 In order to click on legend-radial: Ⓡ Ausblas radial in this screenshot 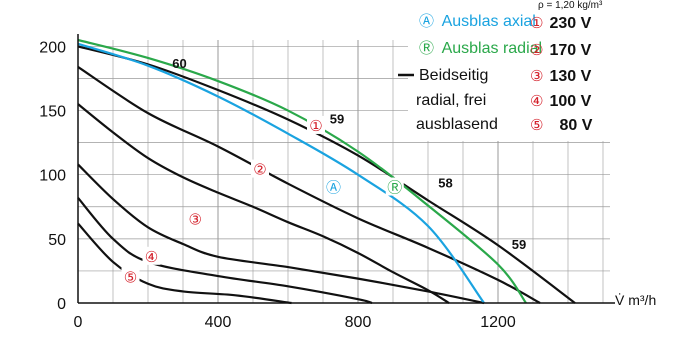, I will do `click(480, 48)`.